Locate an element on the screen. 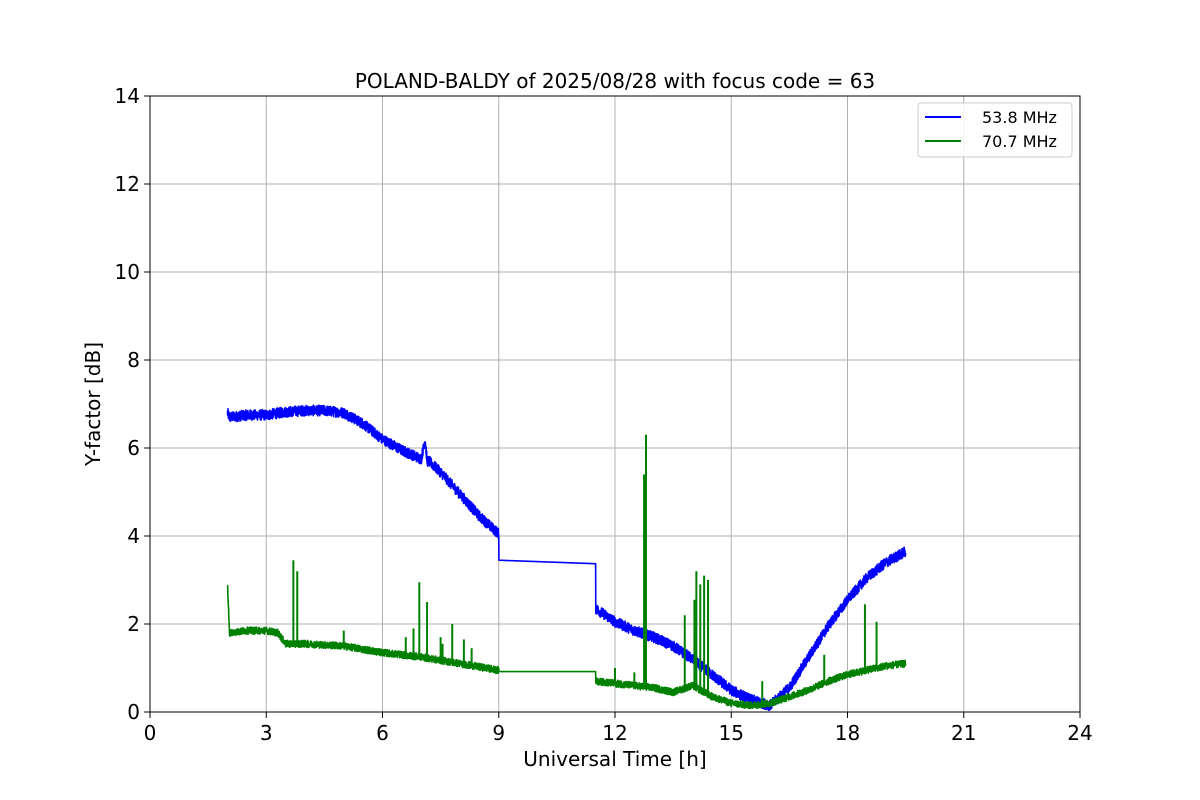 The width and height of the screenshot is (1200, 800). x-tick-label: 24 is located at coordinates (1079, 733).